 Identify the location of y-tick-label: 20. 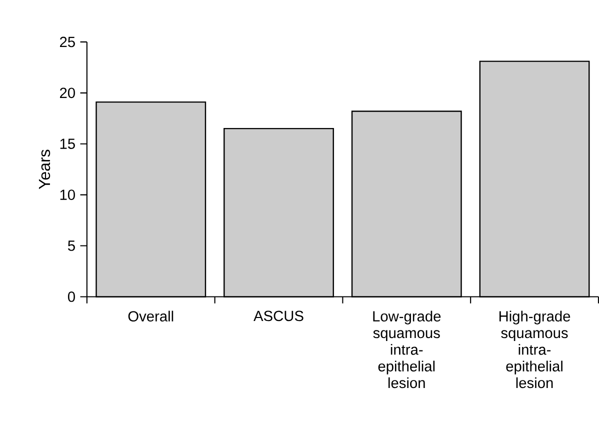
(67, 93).